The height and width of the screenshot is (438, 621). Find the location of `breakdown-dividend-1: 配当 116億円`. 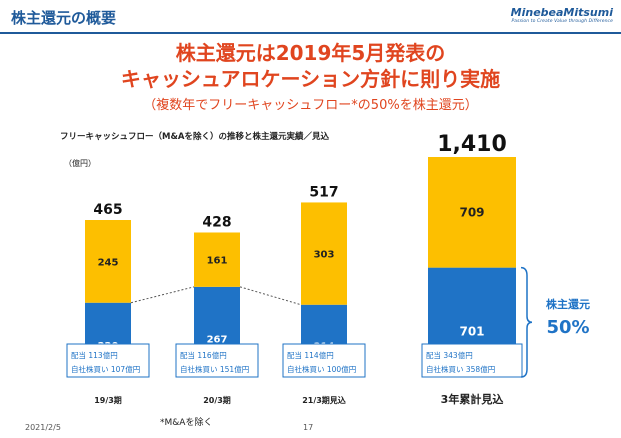

breakdown-dividend-1: 配当 116億円 is located at coordinates (203, 355).